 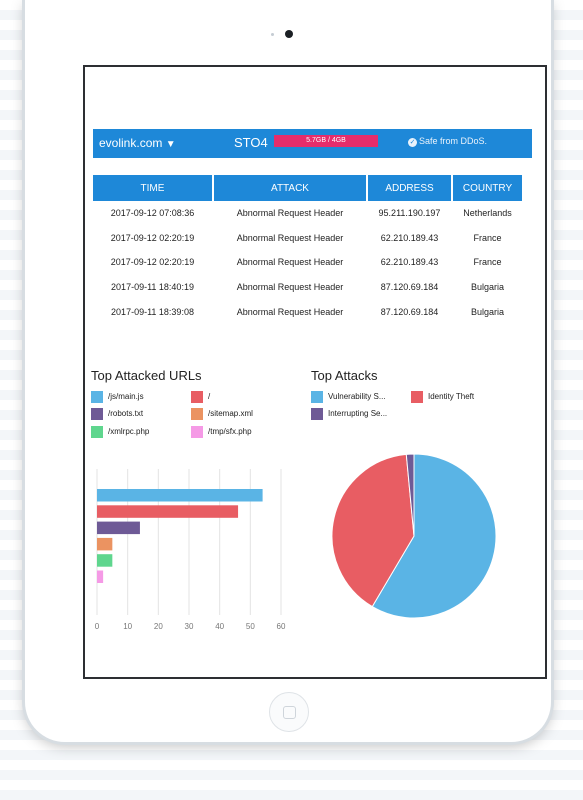 What do you see at coordinates (344, 375) in the screenshot?
I see `attacks-title: Top Attacks` at bounding box center [344, 375].